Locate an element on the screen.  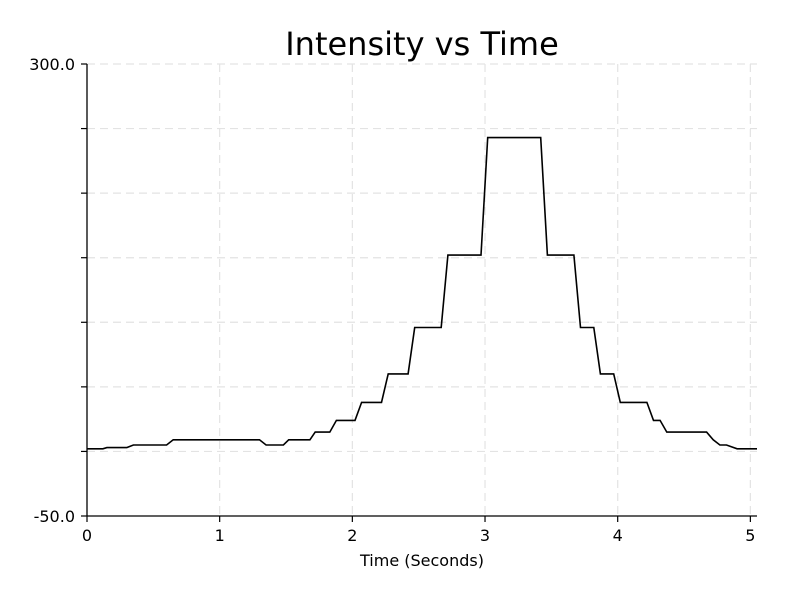
y-tick-label: -50.0 is located at coordinates (54, 516).